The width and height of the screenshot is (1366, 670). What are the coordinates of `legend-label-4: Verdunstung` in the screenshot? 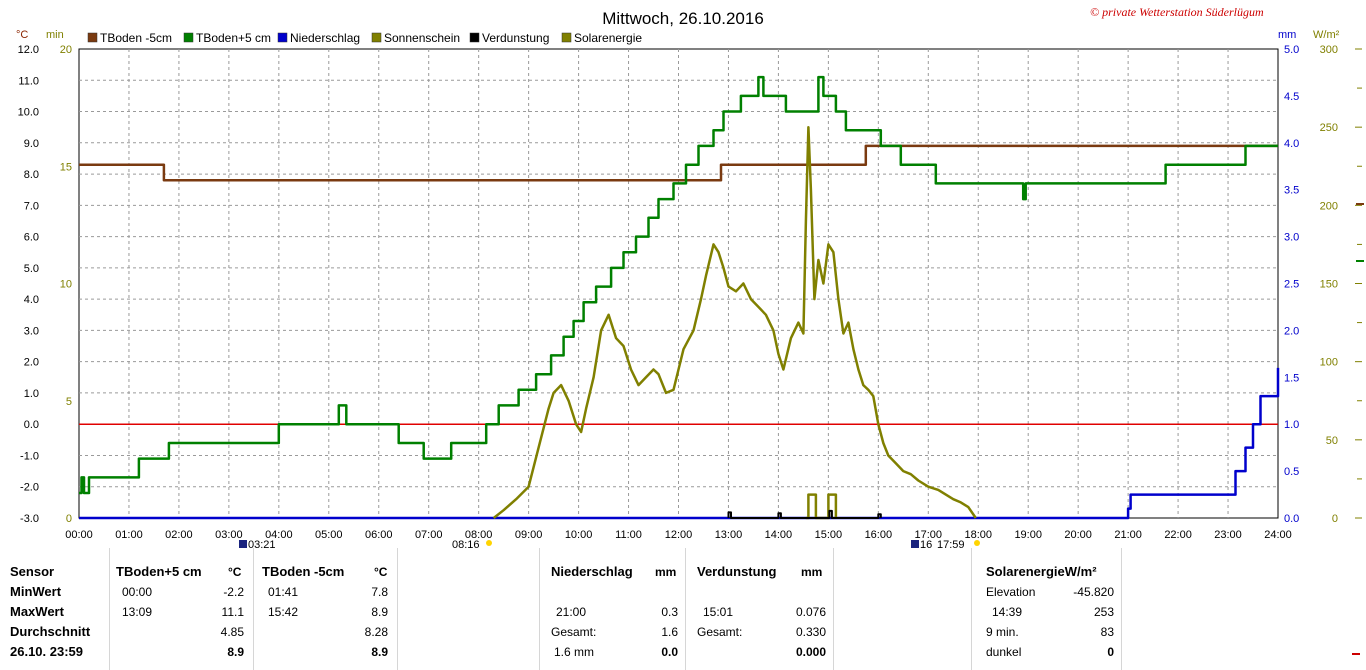 It's located at (515, 38).